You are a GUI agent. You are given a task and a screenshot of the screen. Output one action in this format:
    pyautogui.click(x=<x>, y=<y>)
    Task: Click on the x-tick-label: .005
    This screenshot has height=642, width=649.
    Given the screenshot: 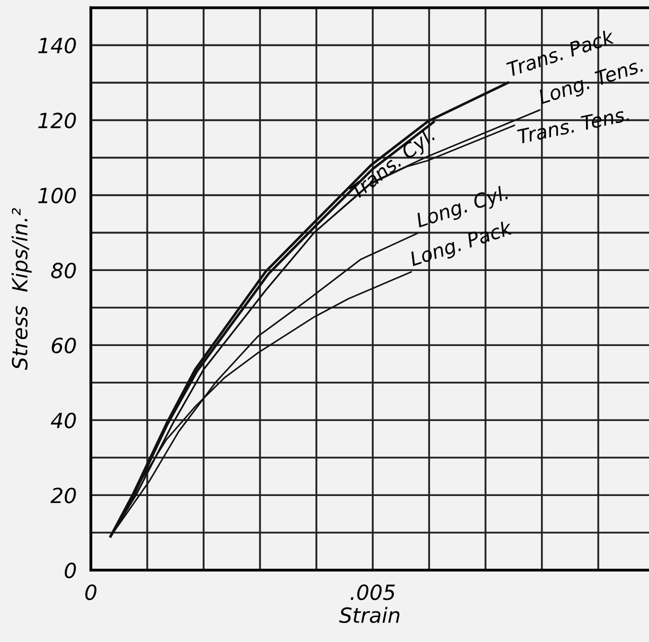 What is the action you would take?
    pyautogui.click(x=372, y=592)
    